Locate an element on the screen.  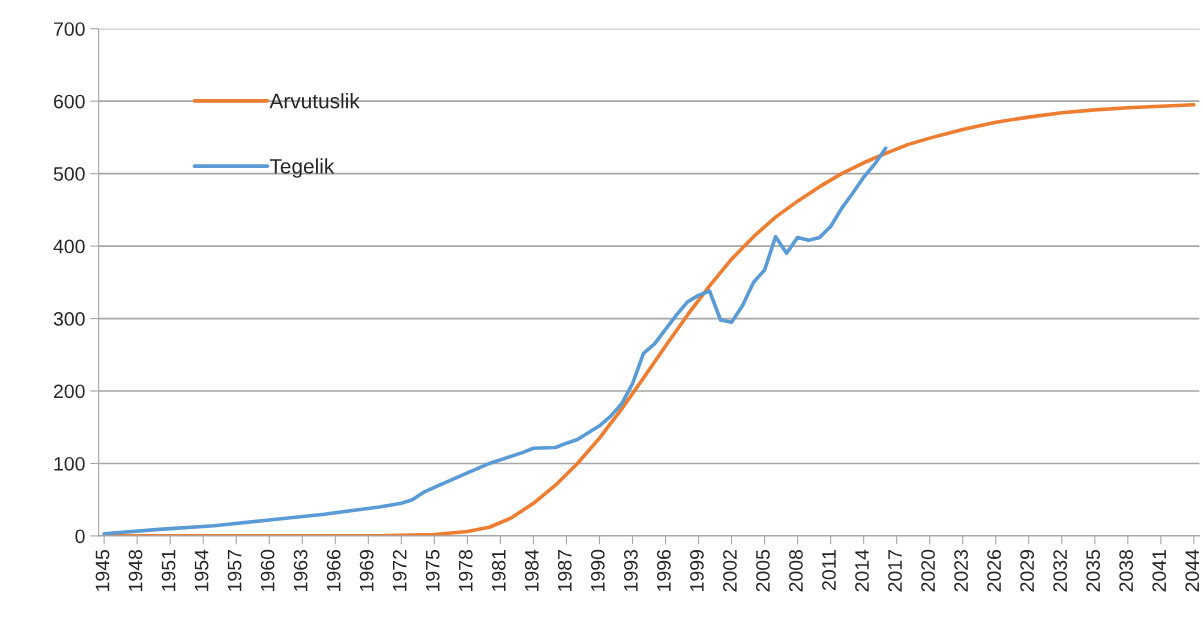
y-tick-label: 100 is located at coordinates (69, 463).